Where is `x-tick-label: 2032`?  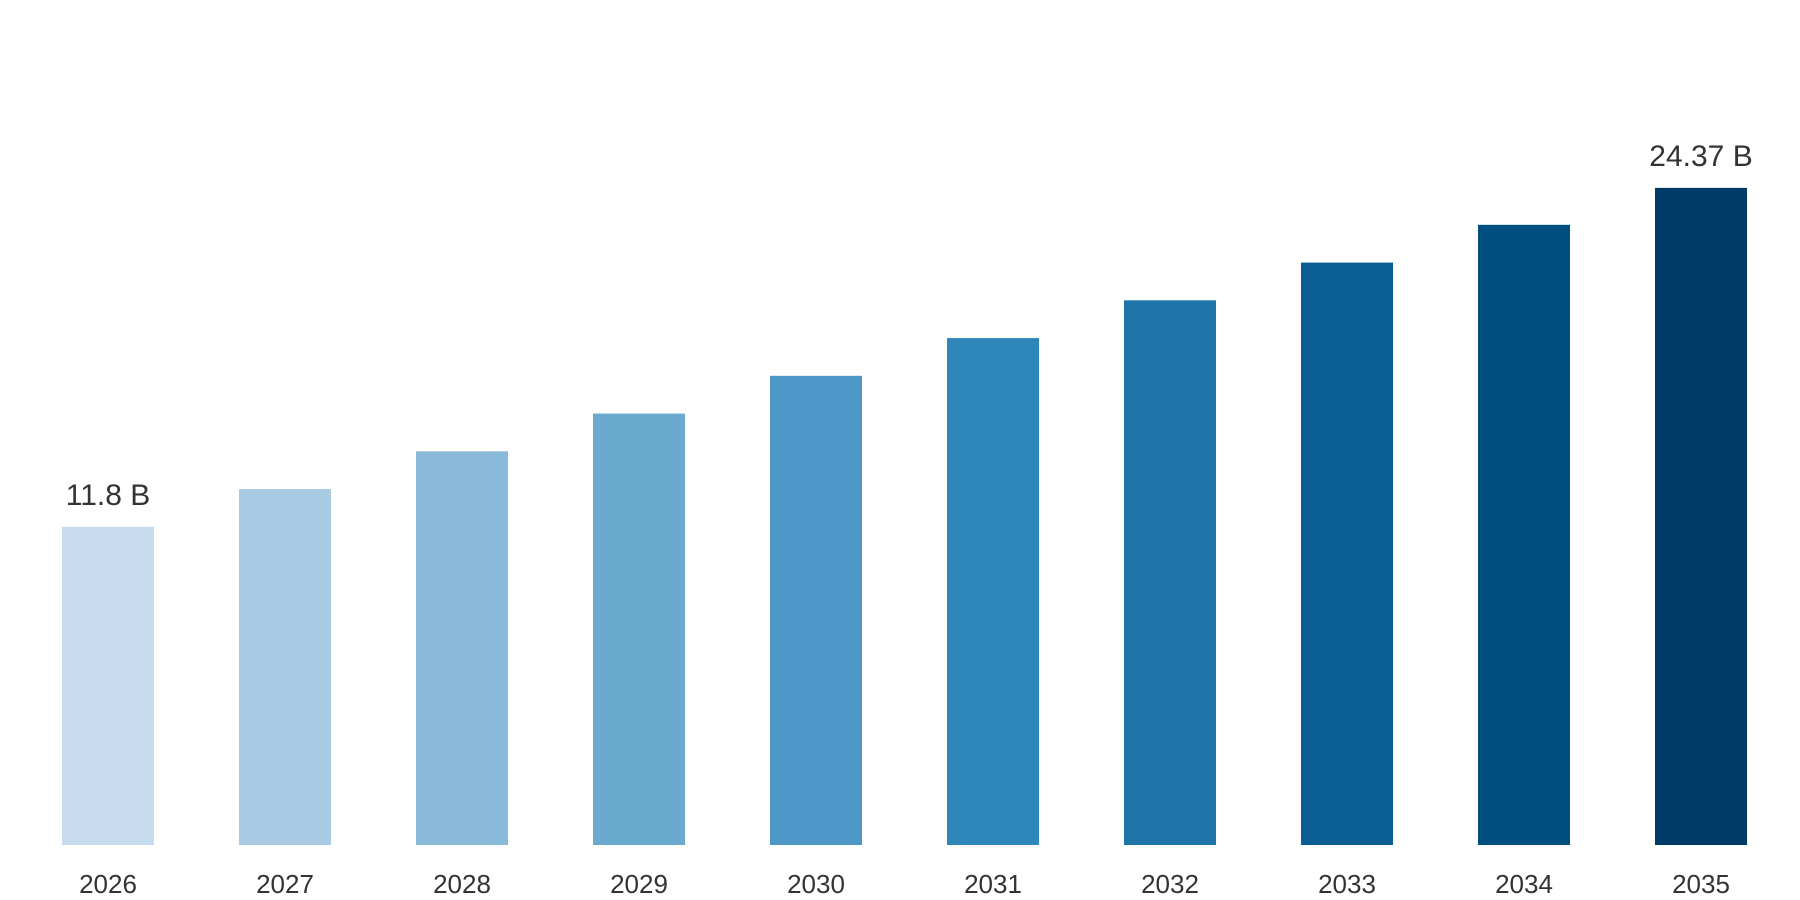
x-tick-label: 2032 is located at coordinates (1170, 884).